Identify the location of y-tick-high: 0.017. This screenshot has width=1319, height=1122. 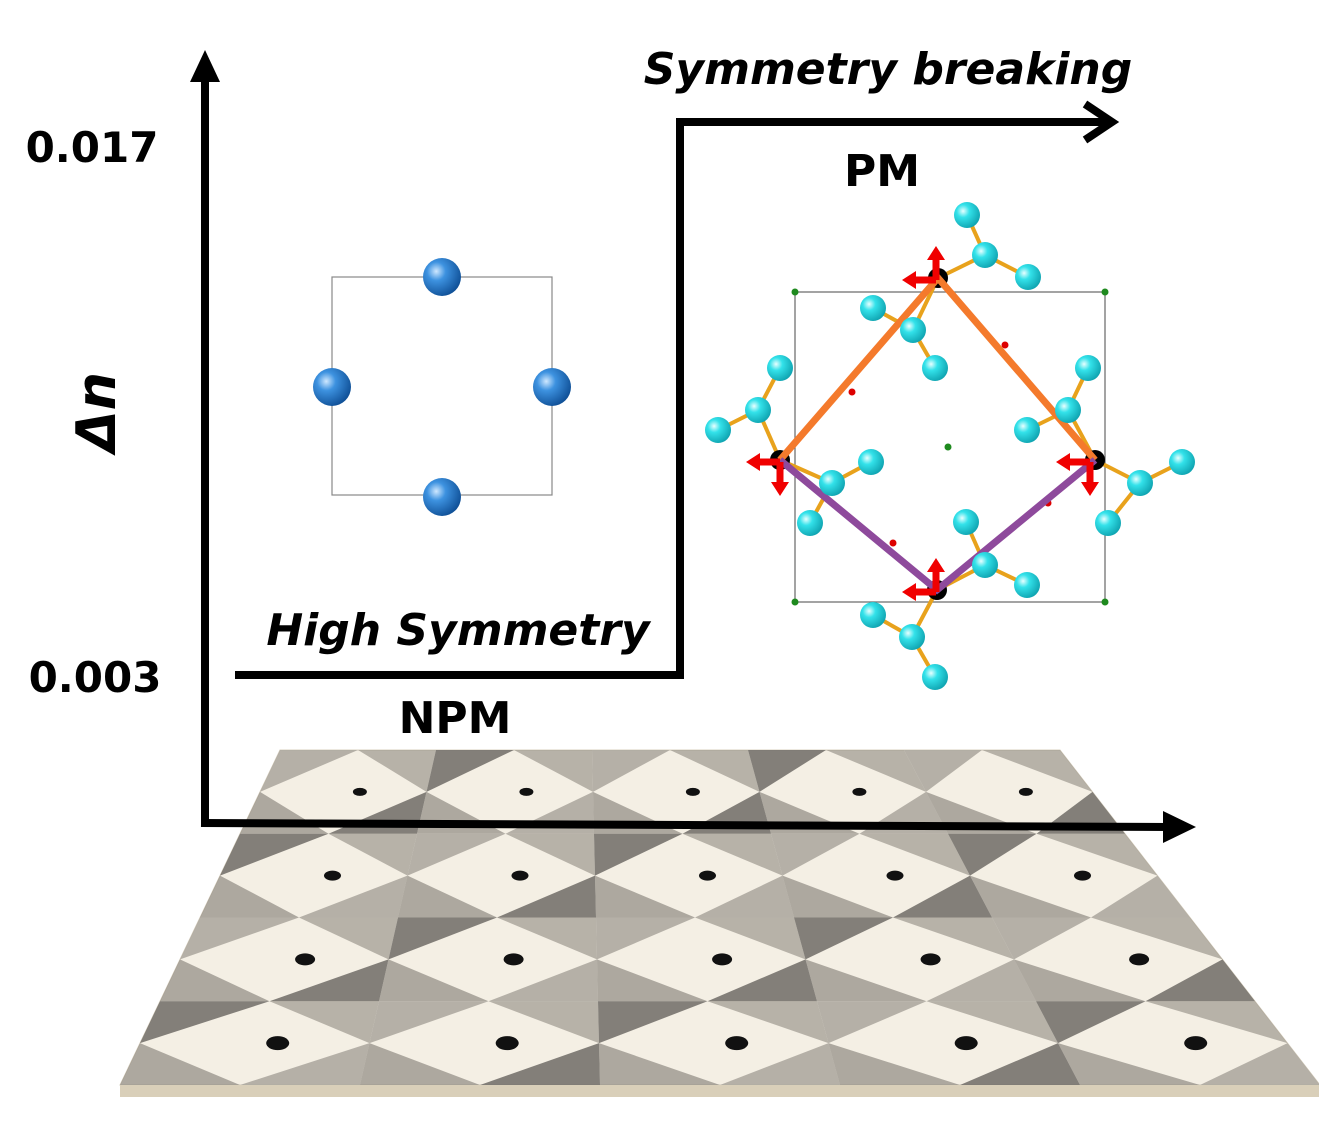
(92, 147).